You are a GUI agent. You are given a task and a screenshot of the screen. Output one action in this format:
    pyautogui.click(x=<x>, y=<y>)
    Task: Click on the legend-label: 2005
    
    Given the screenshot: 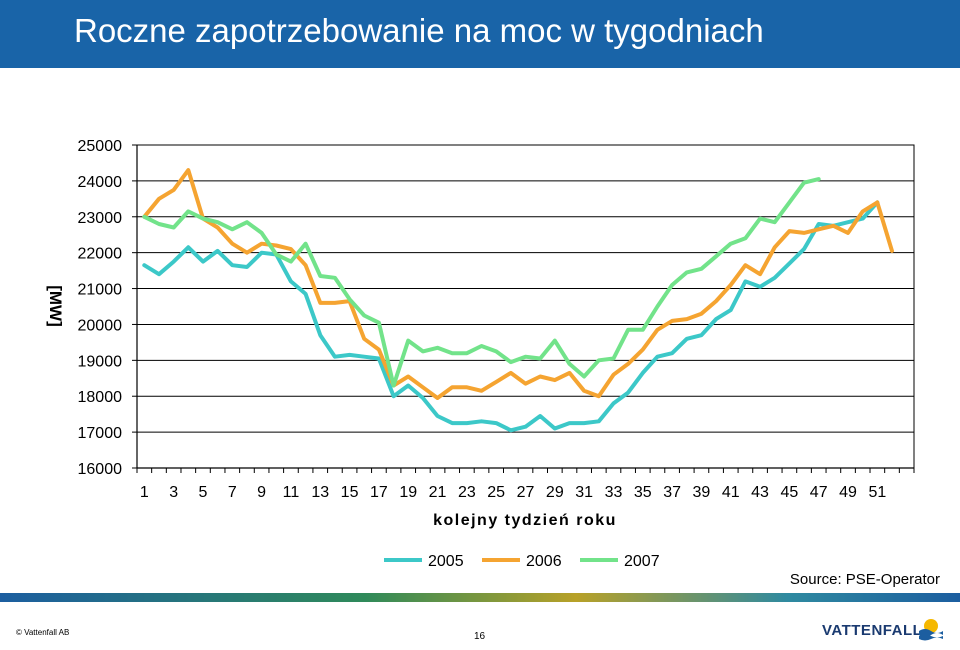 What is the action you would take?
    pyautogui.click(x=446, y=561)
    